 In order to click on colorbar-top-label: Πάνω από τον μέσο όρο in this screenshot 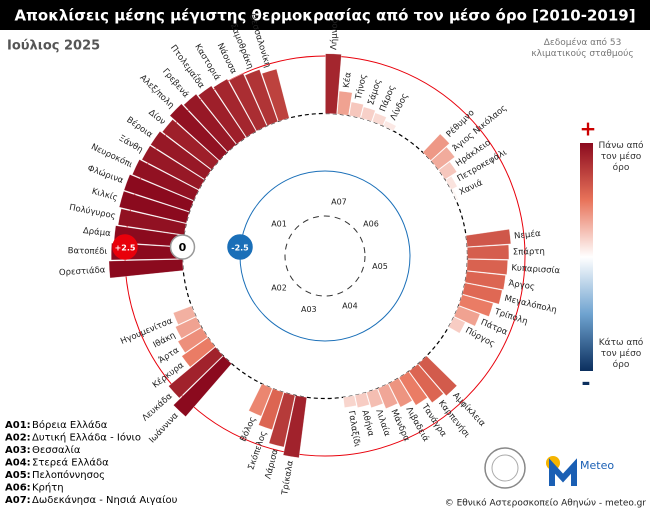, I will do `click(621, 157)`.